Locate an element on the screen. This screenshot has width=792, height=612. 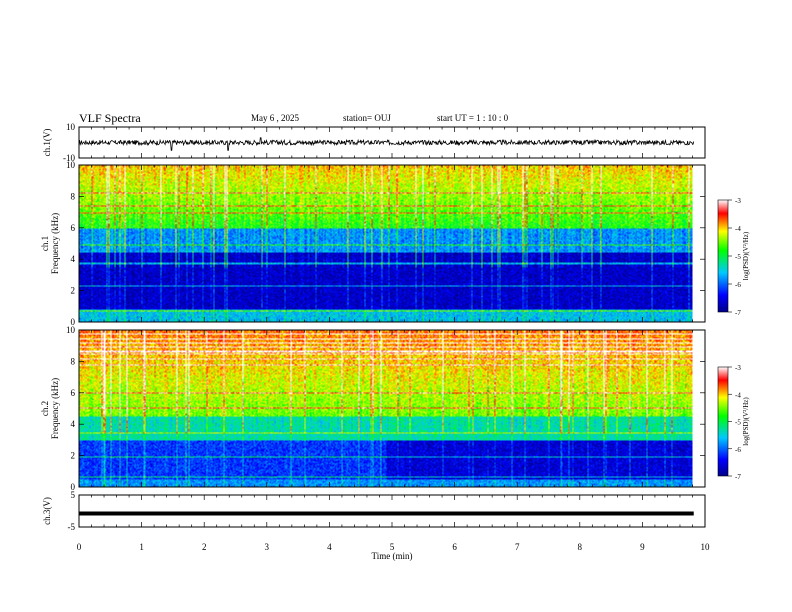
x-axis: 0 1 2 3 4 5 6 7 8 9 10 Time (min) is located at coordinates (393, 551).